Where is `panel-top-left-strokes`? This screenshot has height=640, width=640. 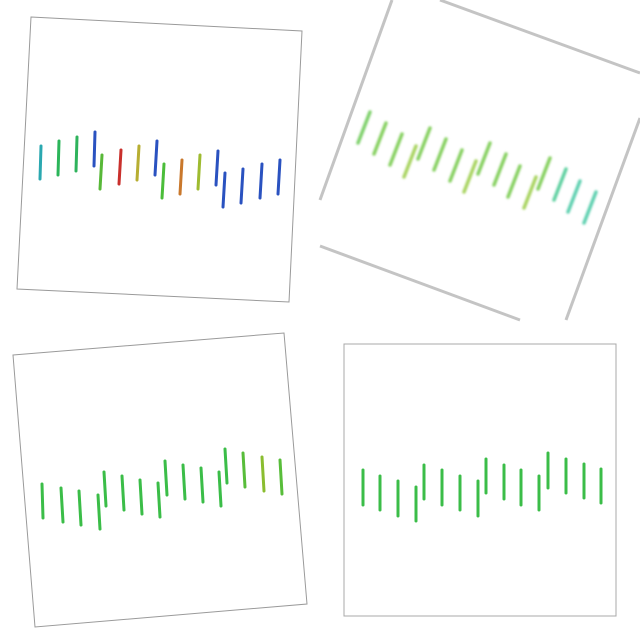 panel-top-left-strokes is located at coordinates (160, 169).